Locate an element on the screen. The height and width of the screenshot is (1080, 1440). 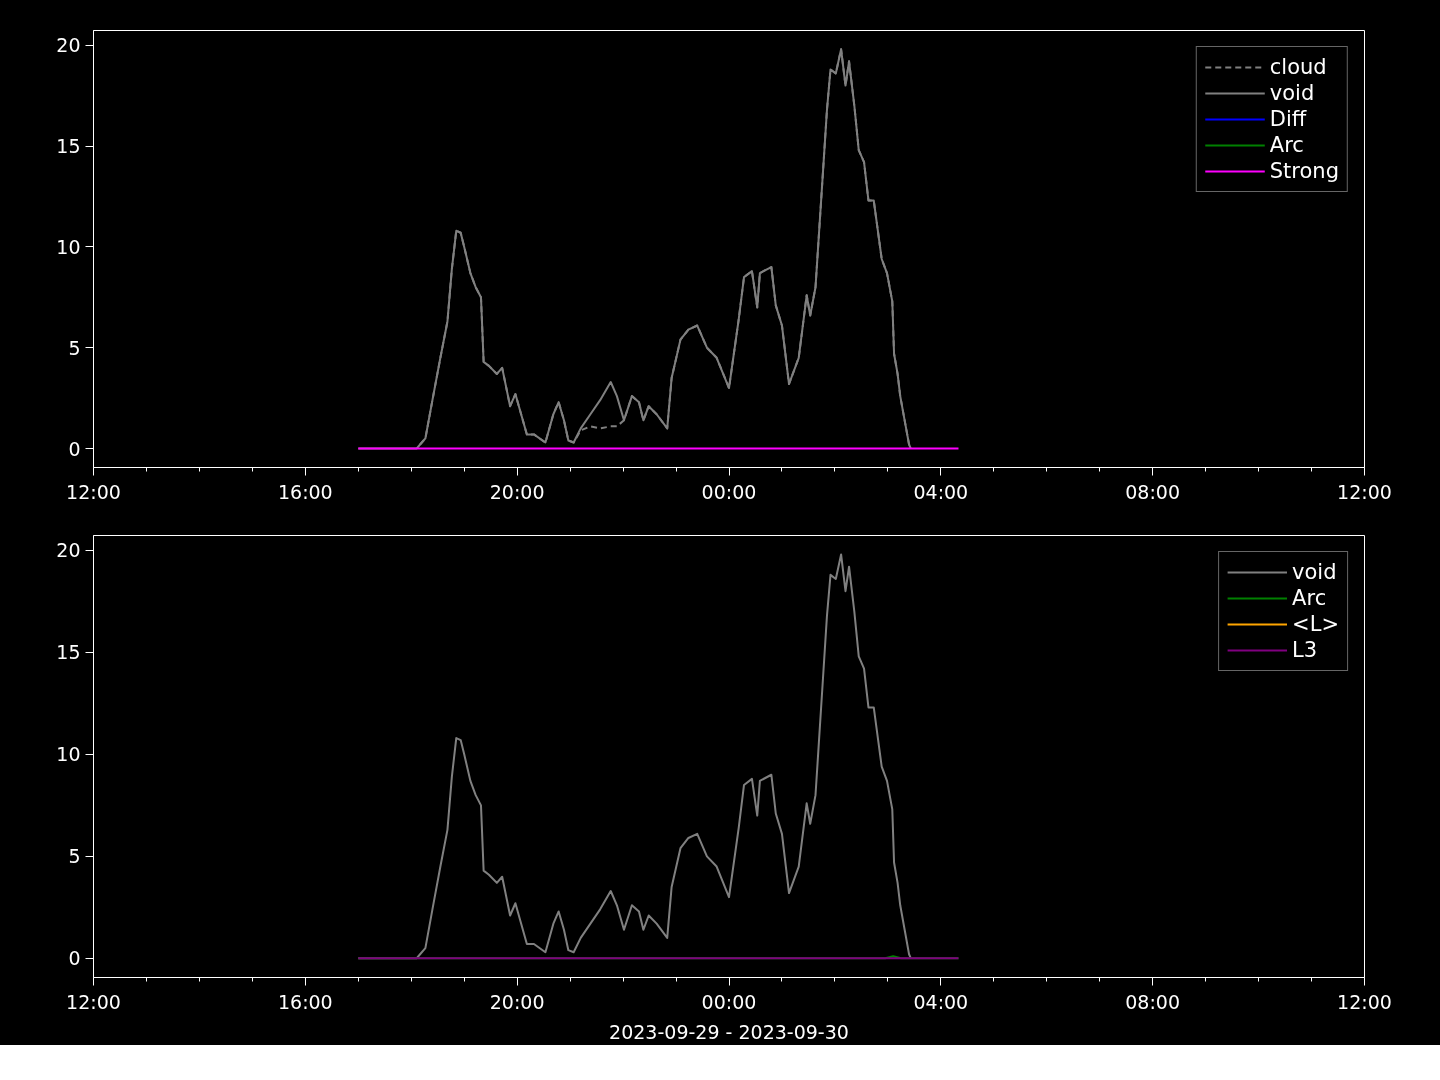
legend-label: cloud is located at coordinates (1298, 67).